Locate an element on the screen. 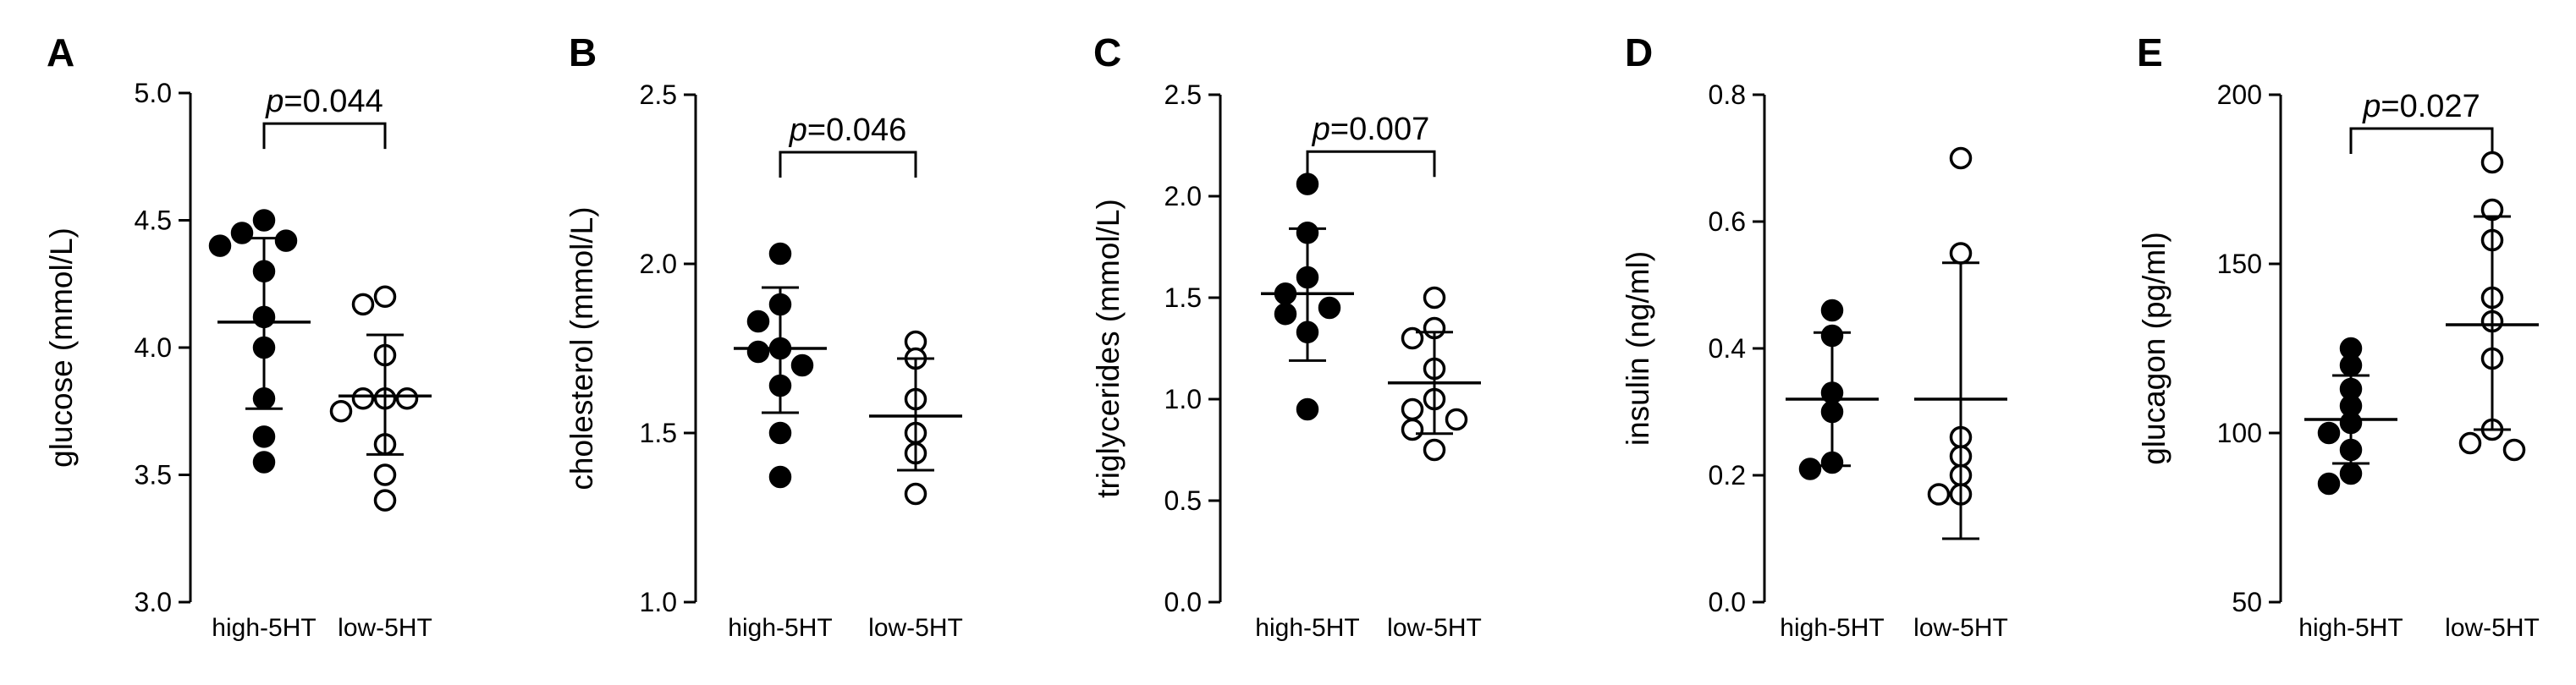 This screenshot has height=685, width=2576. panel-letter: B is located at coordinates (583, 52).